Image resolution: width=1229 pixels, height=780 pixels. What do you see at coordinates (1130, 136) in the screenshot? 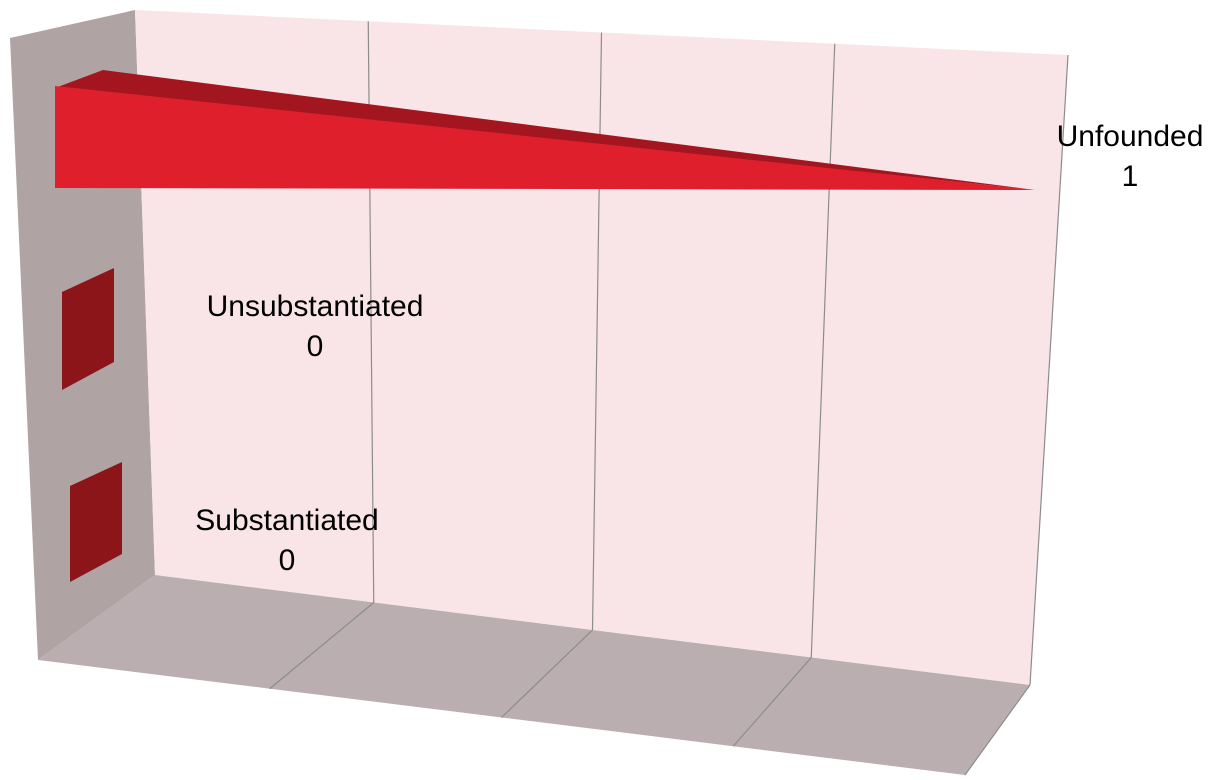
I see `data-label-unfounded-name: Unfounded` at bounding box center [1130, 136].